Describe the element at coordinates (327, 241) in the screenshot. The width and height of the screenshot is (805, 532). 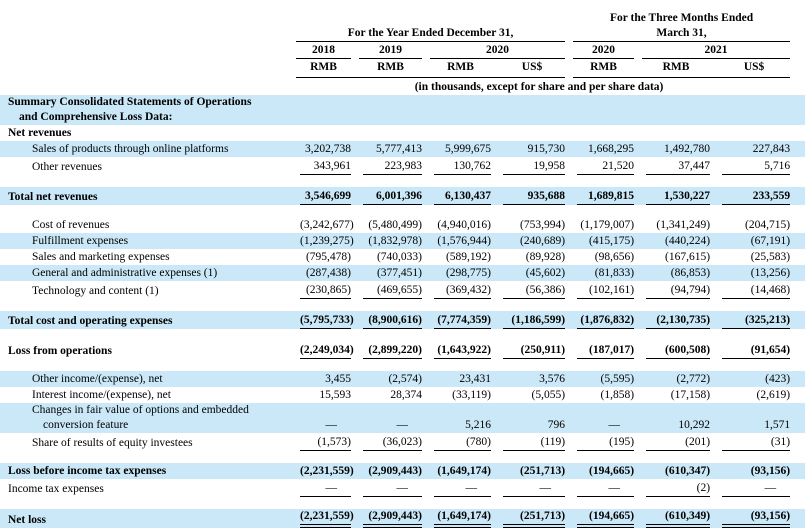
I see `value-text: (1,239,275)` at that location.